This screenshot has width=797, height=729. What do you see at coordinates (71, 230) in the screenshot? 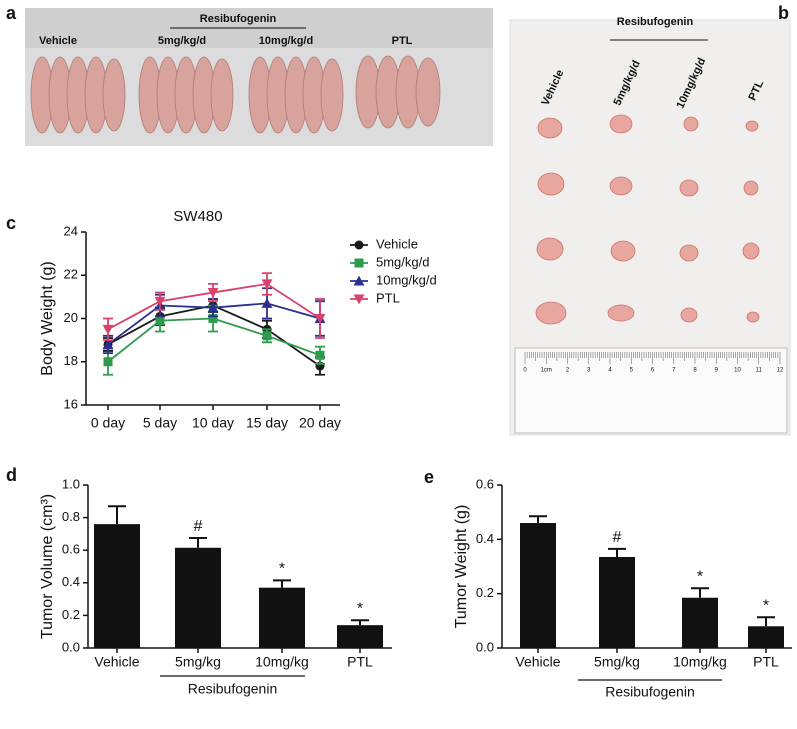
I see `y-tick-label: 24` at bounding box center [71, 230].